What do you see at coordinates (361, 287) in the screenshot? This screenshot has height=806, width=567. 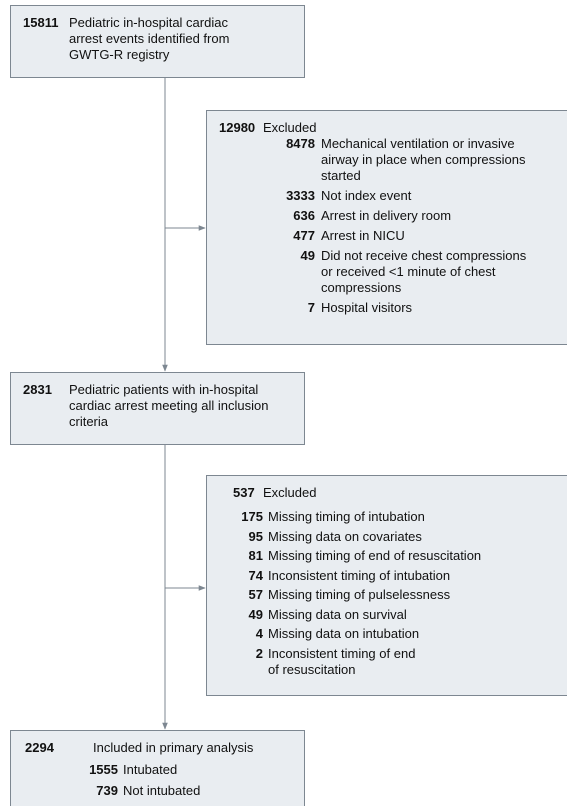 I see `text-line: compressions` at bounding box center [361, 287].